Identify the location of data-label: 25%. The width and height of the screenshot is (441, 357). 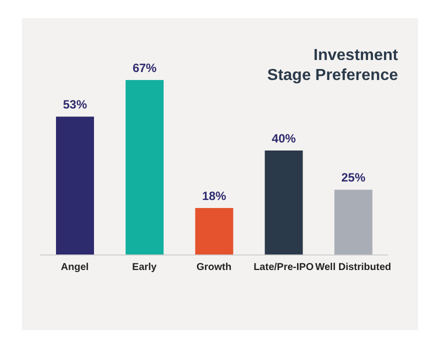
(353, 177).